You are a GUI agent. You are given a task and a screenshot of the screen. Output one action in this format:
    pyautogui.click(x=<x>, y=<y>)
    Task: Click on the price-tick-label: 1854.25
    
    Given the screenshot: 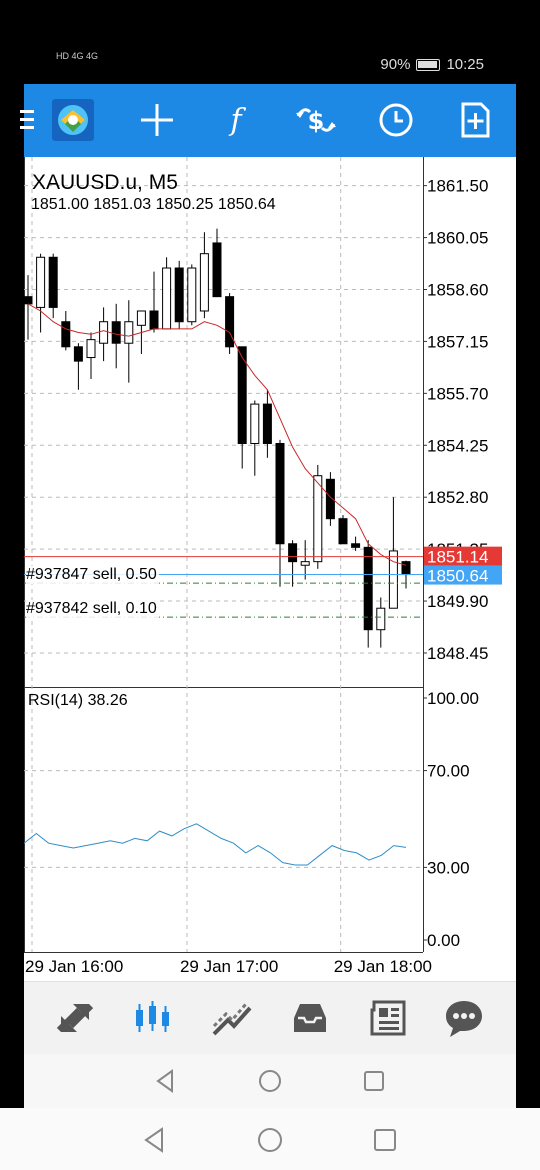 What is the action you would take?
    pyautogui.click(x=457, y=445)
    